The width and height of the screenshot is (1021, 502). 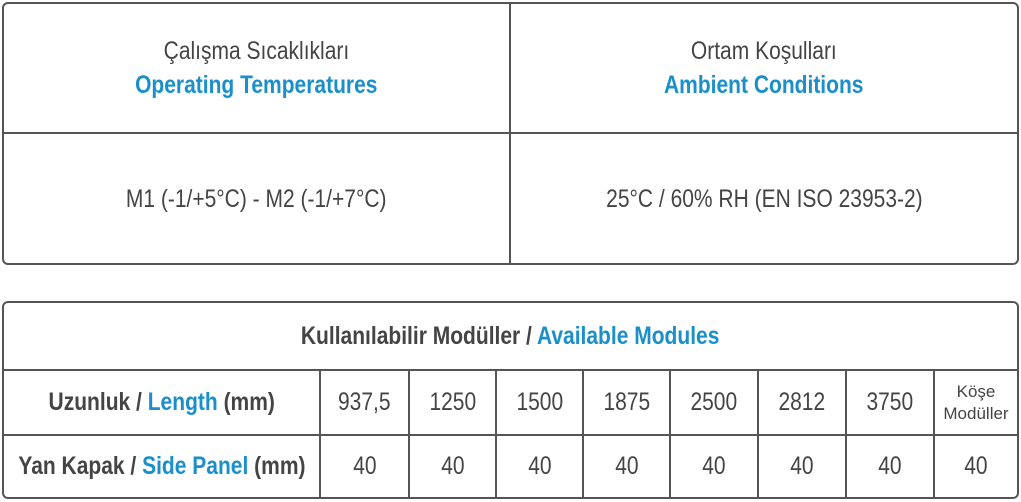 What do you see at coordinates (95, 402) in the screenshot?
I see `label-tr: Uzunluk /` at bounding box center [95, 402].